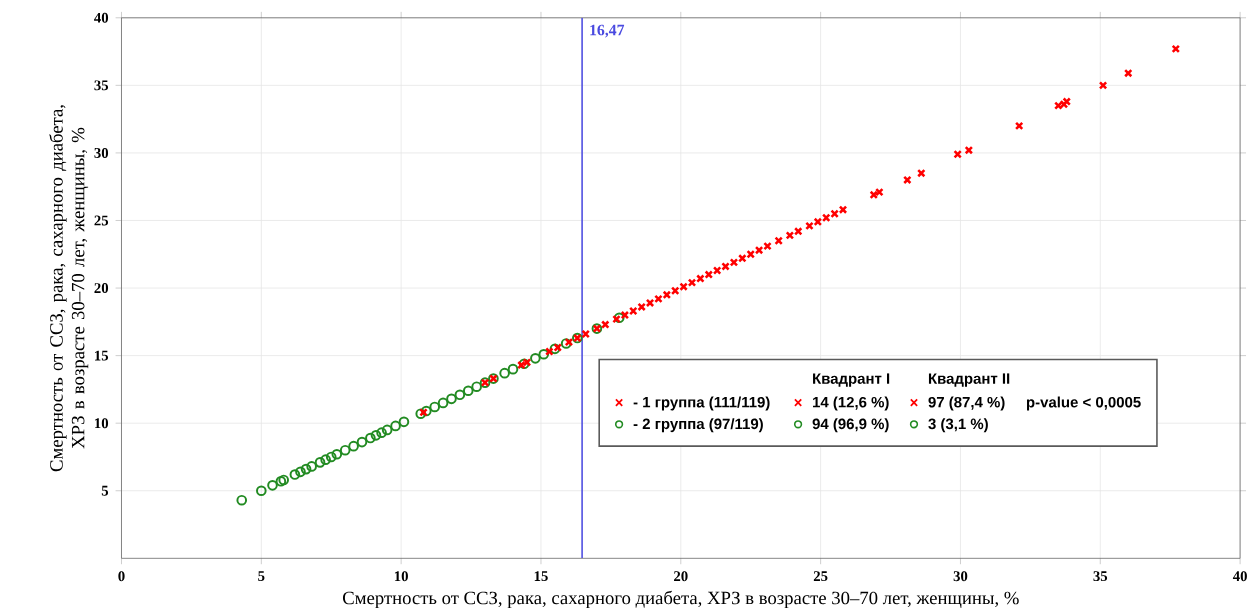 The image size is (1248, 611). What do you see at coordinates (401, 576) in the screenshot?
I see `x-tick-label: 10` at bounding box center [401, 576].